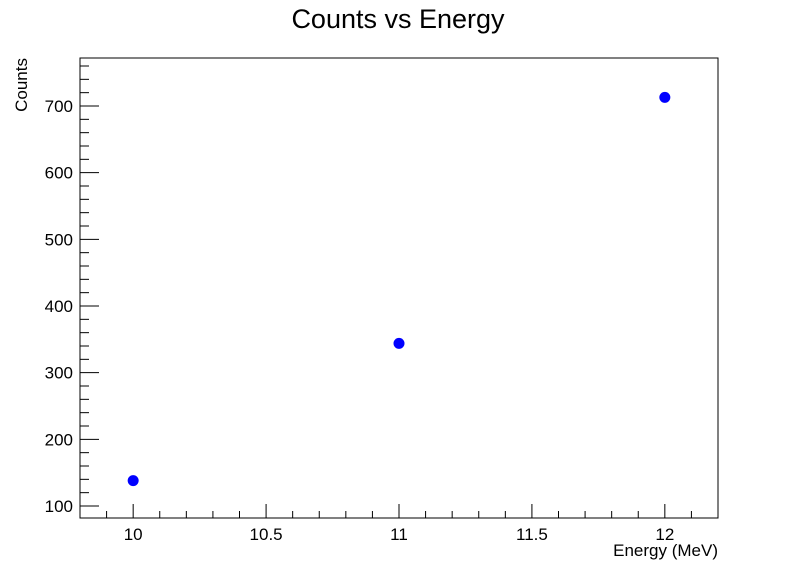  Describe the element at coordinates (72, 290) in the screenshot. I see `y-axis: 100 200 300 400 500 600 700` at that location.